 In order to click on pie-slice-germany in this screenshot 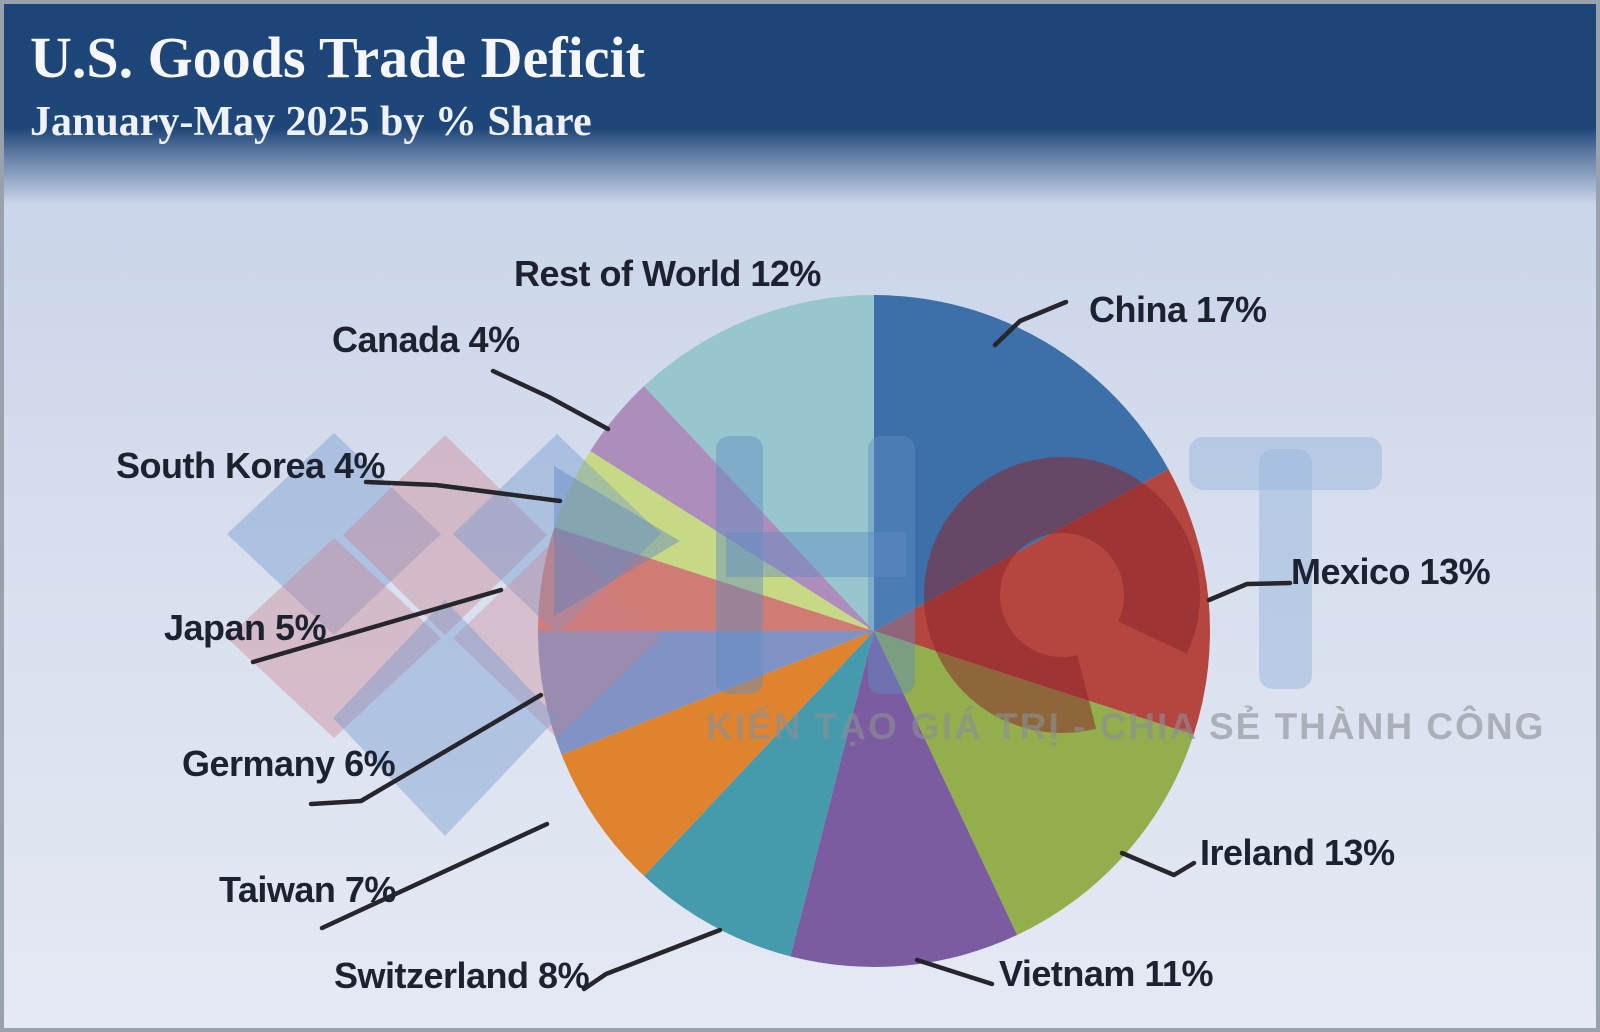, I will do `click(706, 693)`.